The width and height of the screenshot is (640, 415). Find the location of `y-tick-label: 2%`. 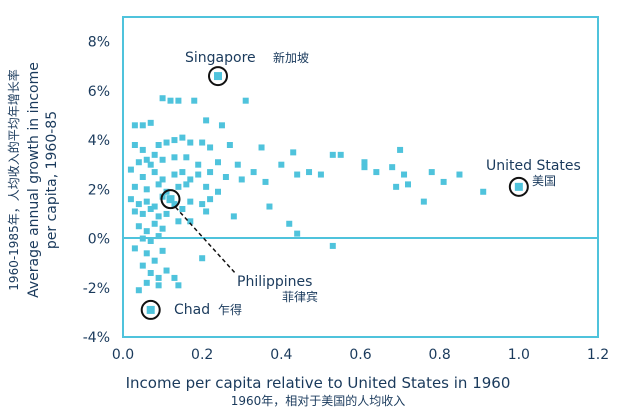

y-tick-label: 2% is located at coordinates (99, 190).